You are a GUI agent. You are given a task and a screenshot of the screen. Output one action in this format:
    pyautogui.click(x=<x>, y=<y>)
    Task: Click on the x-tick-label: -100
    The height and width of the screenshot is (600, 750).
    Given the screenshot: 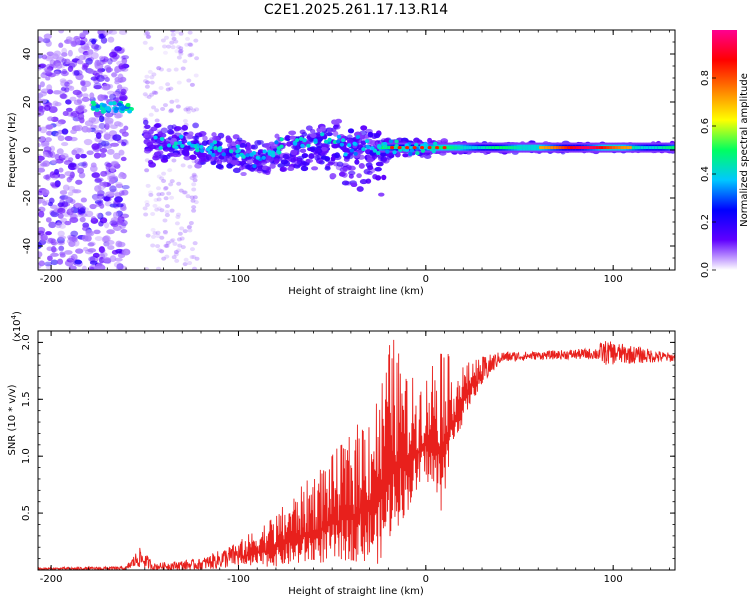 What is the action you would take?
    pyautogui.click(x=238, y=579)
    